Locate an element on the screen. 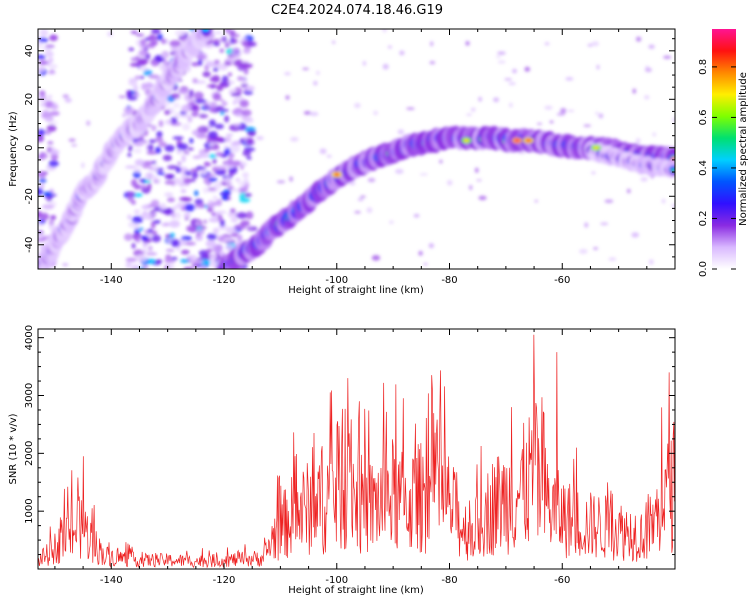 The height and width of the screenshot is (600, 750). spectrogram-x-axis-label: Height of straight line (km) is located at coordinates (356, 290).